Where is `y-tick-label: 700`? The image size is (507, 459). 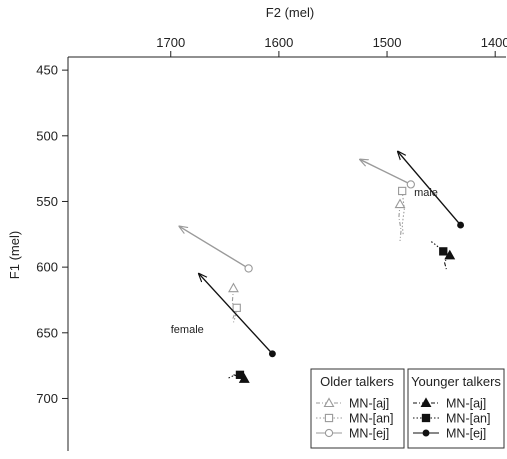
y-tick-label: 700 is located at coordinates (47, 398).